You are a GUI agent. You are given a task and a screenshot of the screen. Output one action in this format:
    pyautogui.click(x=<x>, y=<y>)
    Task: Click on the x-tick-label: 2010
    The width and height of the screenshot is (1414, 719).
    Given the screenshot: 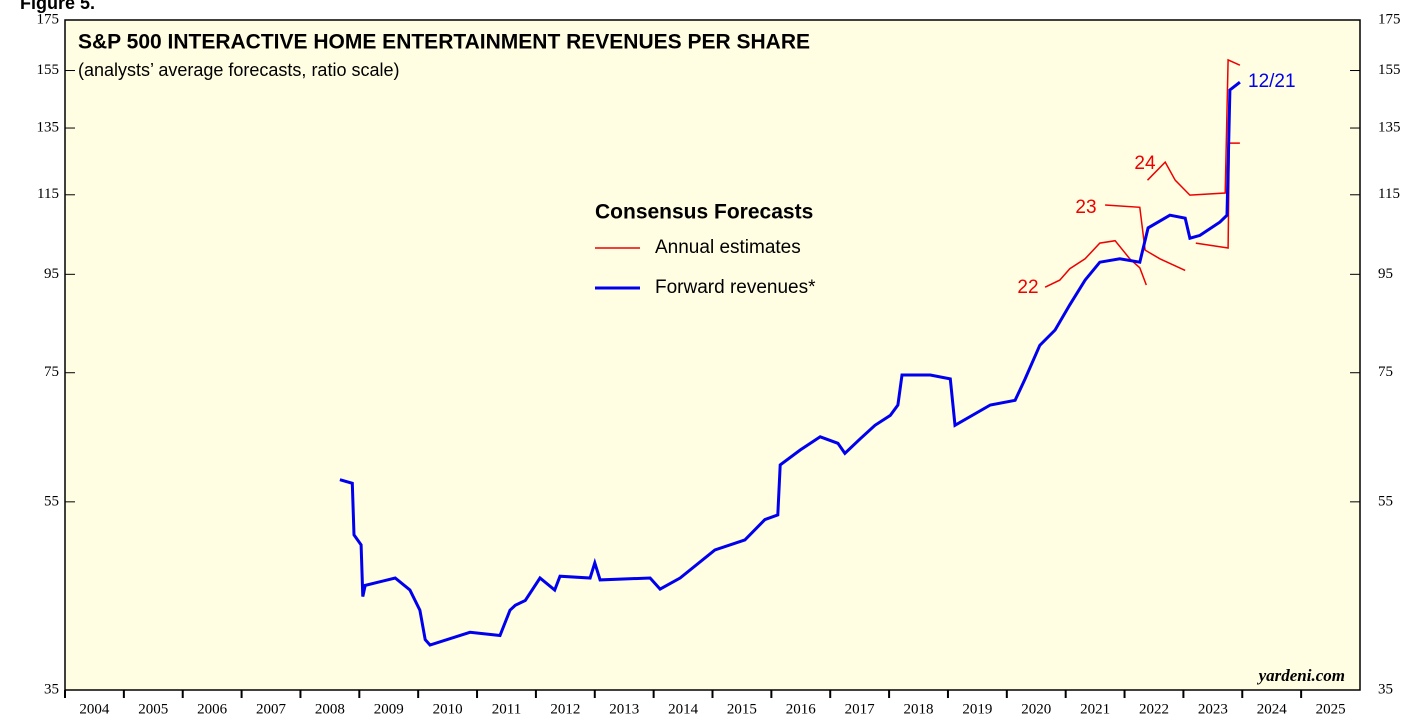 What is the action you would take?
    pyautogui.click(x=448, y=709)
    